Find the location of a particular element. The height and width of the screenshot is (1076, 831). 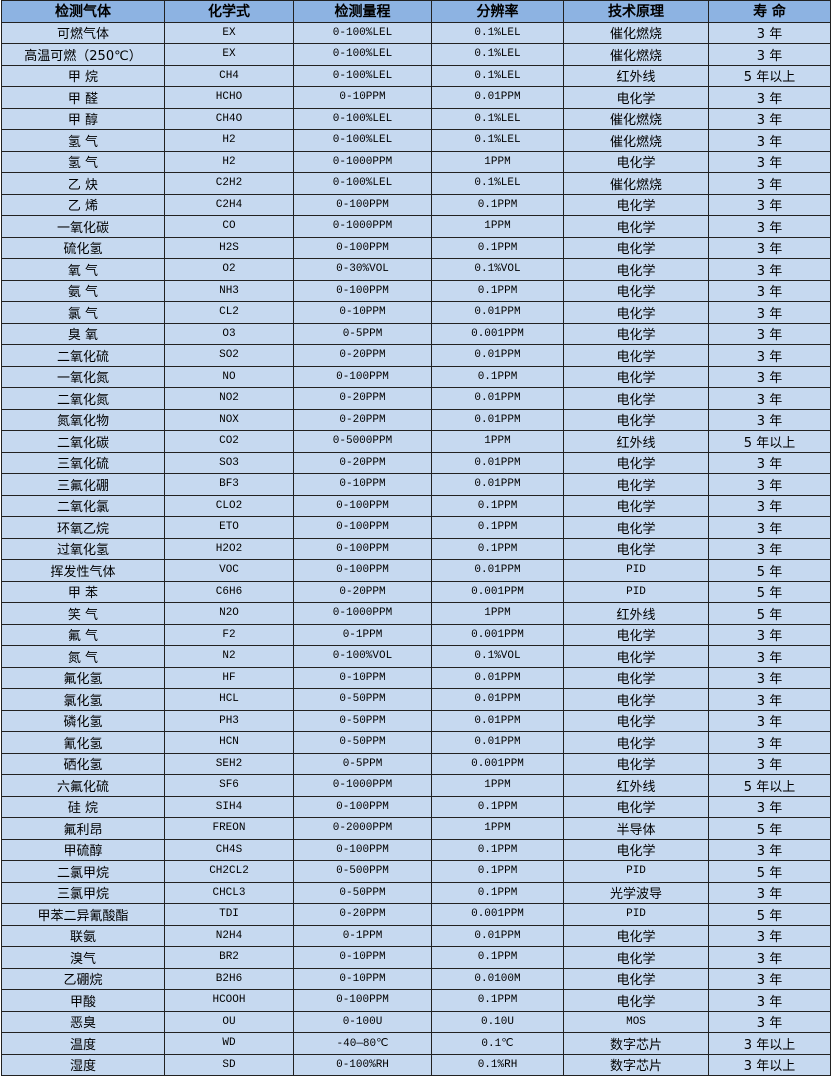

cell-gas-name: 氟化氢 is located at coordinates (83, 677).